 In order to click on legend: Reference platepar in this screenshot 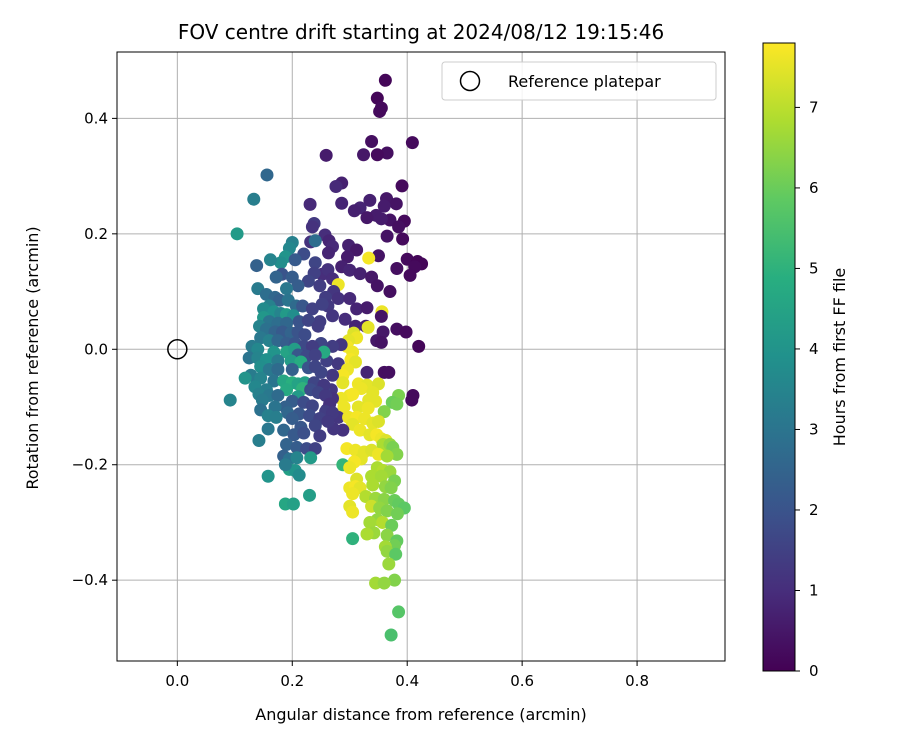, I will do `click(579, 81)`.